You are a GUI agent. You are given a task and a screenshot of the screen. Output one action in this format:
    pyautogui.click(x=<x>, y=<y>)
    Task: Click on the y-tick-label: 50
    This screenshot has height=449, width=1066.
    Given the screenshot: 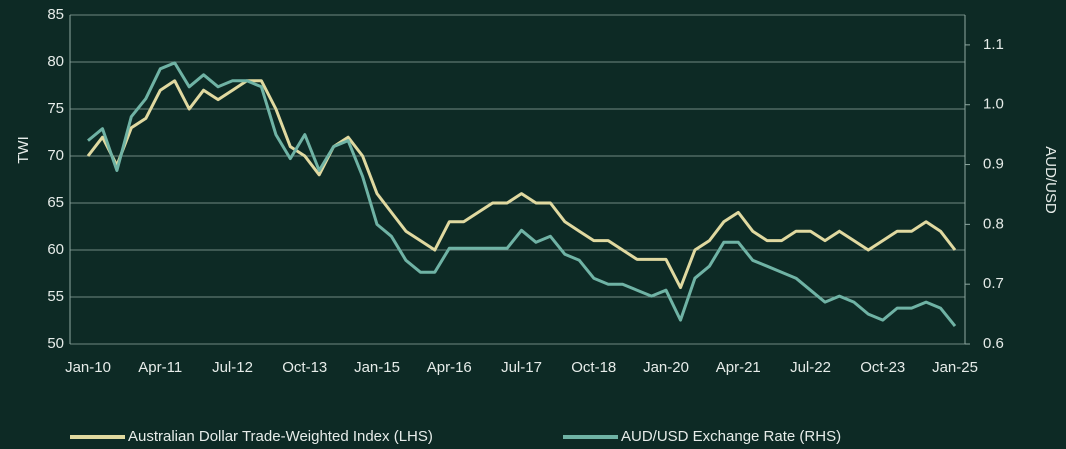 What is the action you would take?
    pyautogui.click(x=55, y=343)
    